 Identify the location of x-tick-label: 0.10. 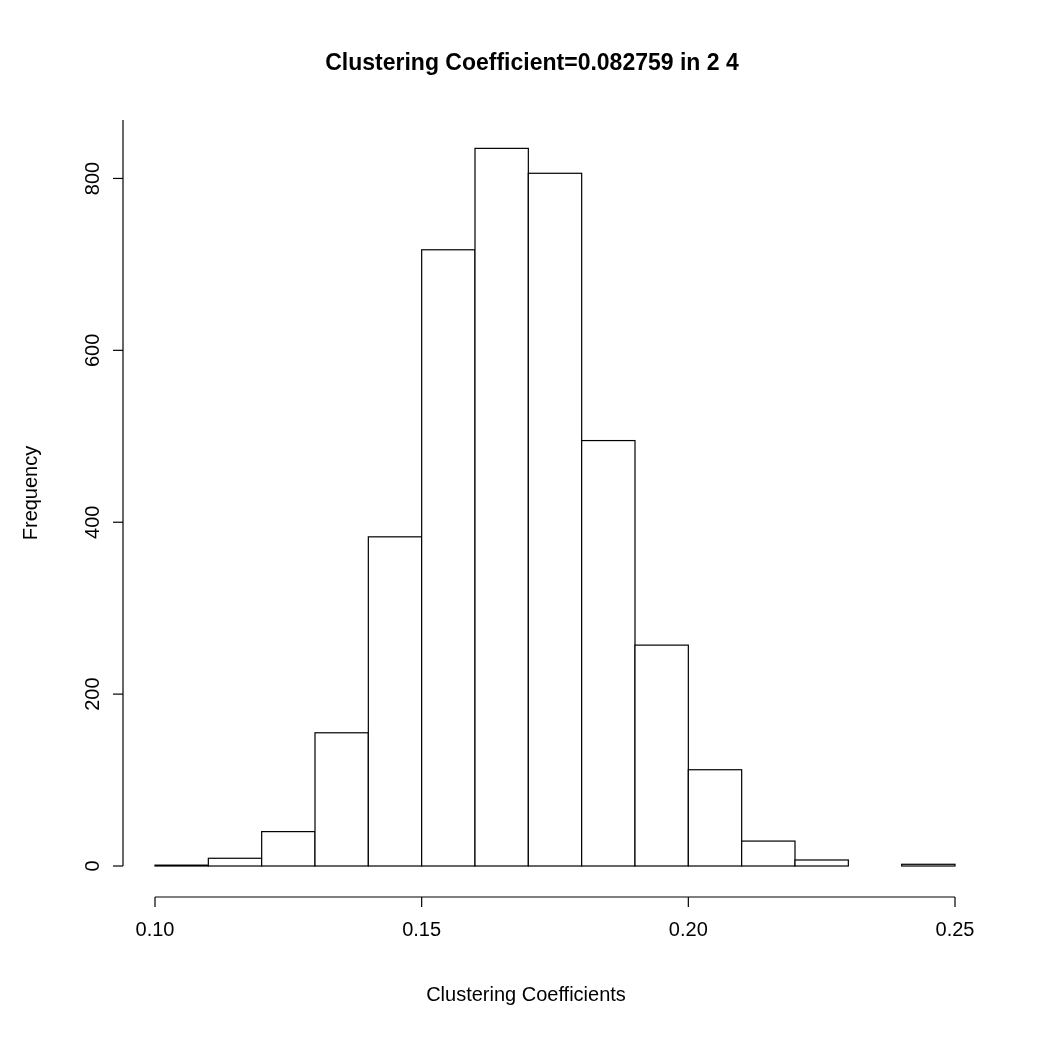
(155, 929).